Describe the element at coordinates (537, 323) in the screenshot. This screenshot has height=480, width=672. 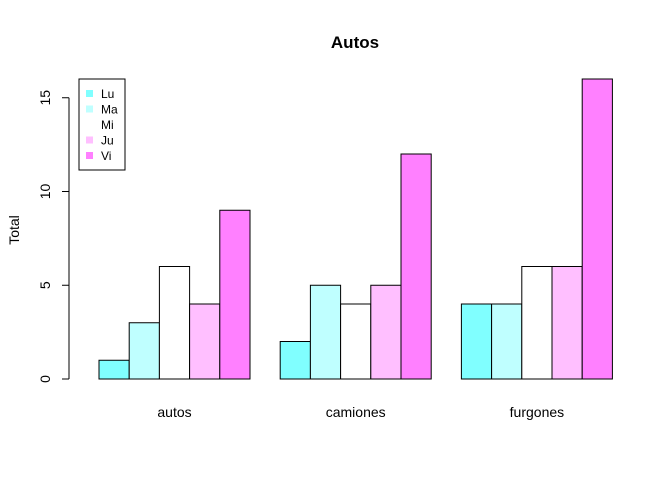
I see `bar-furgones-Mi` at that location.